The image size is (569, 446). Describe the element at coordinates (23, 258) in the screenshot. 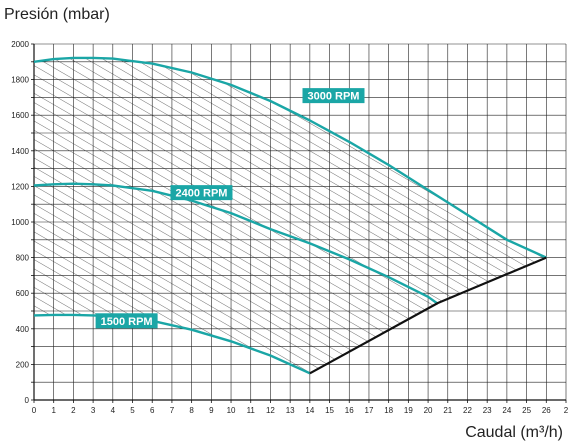

I see `y-tick-label-4: 800` at that location.